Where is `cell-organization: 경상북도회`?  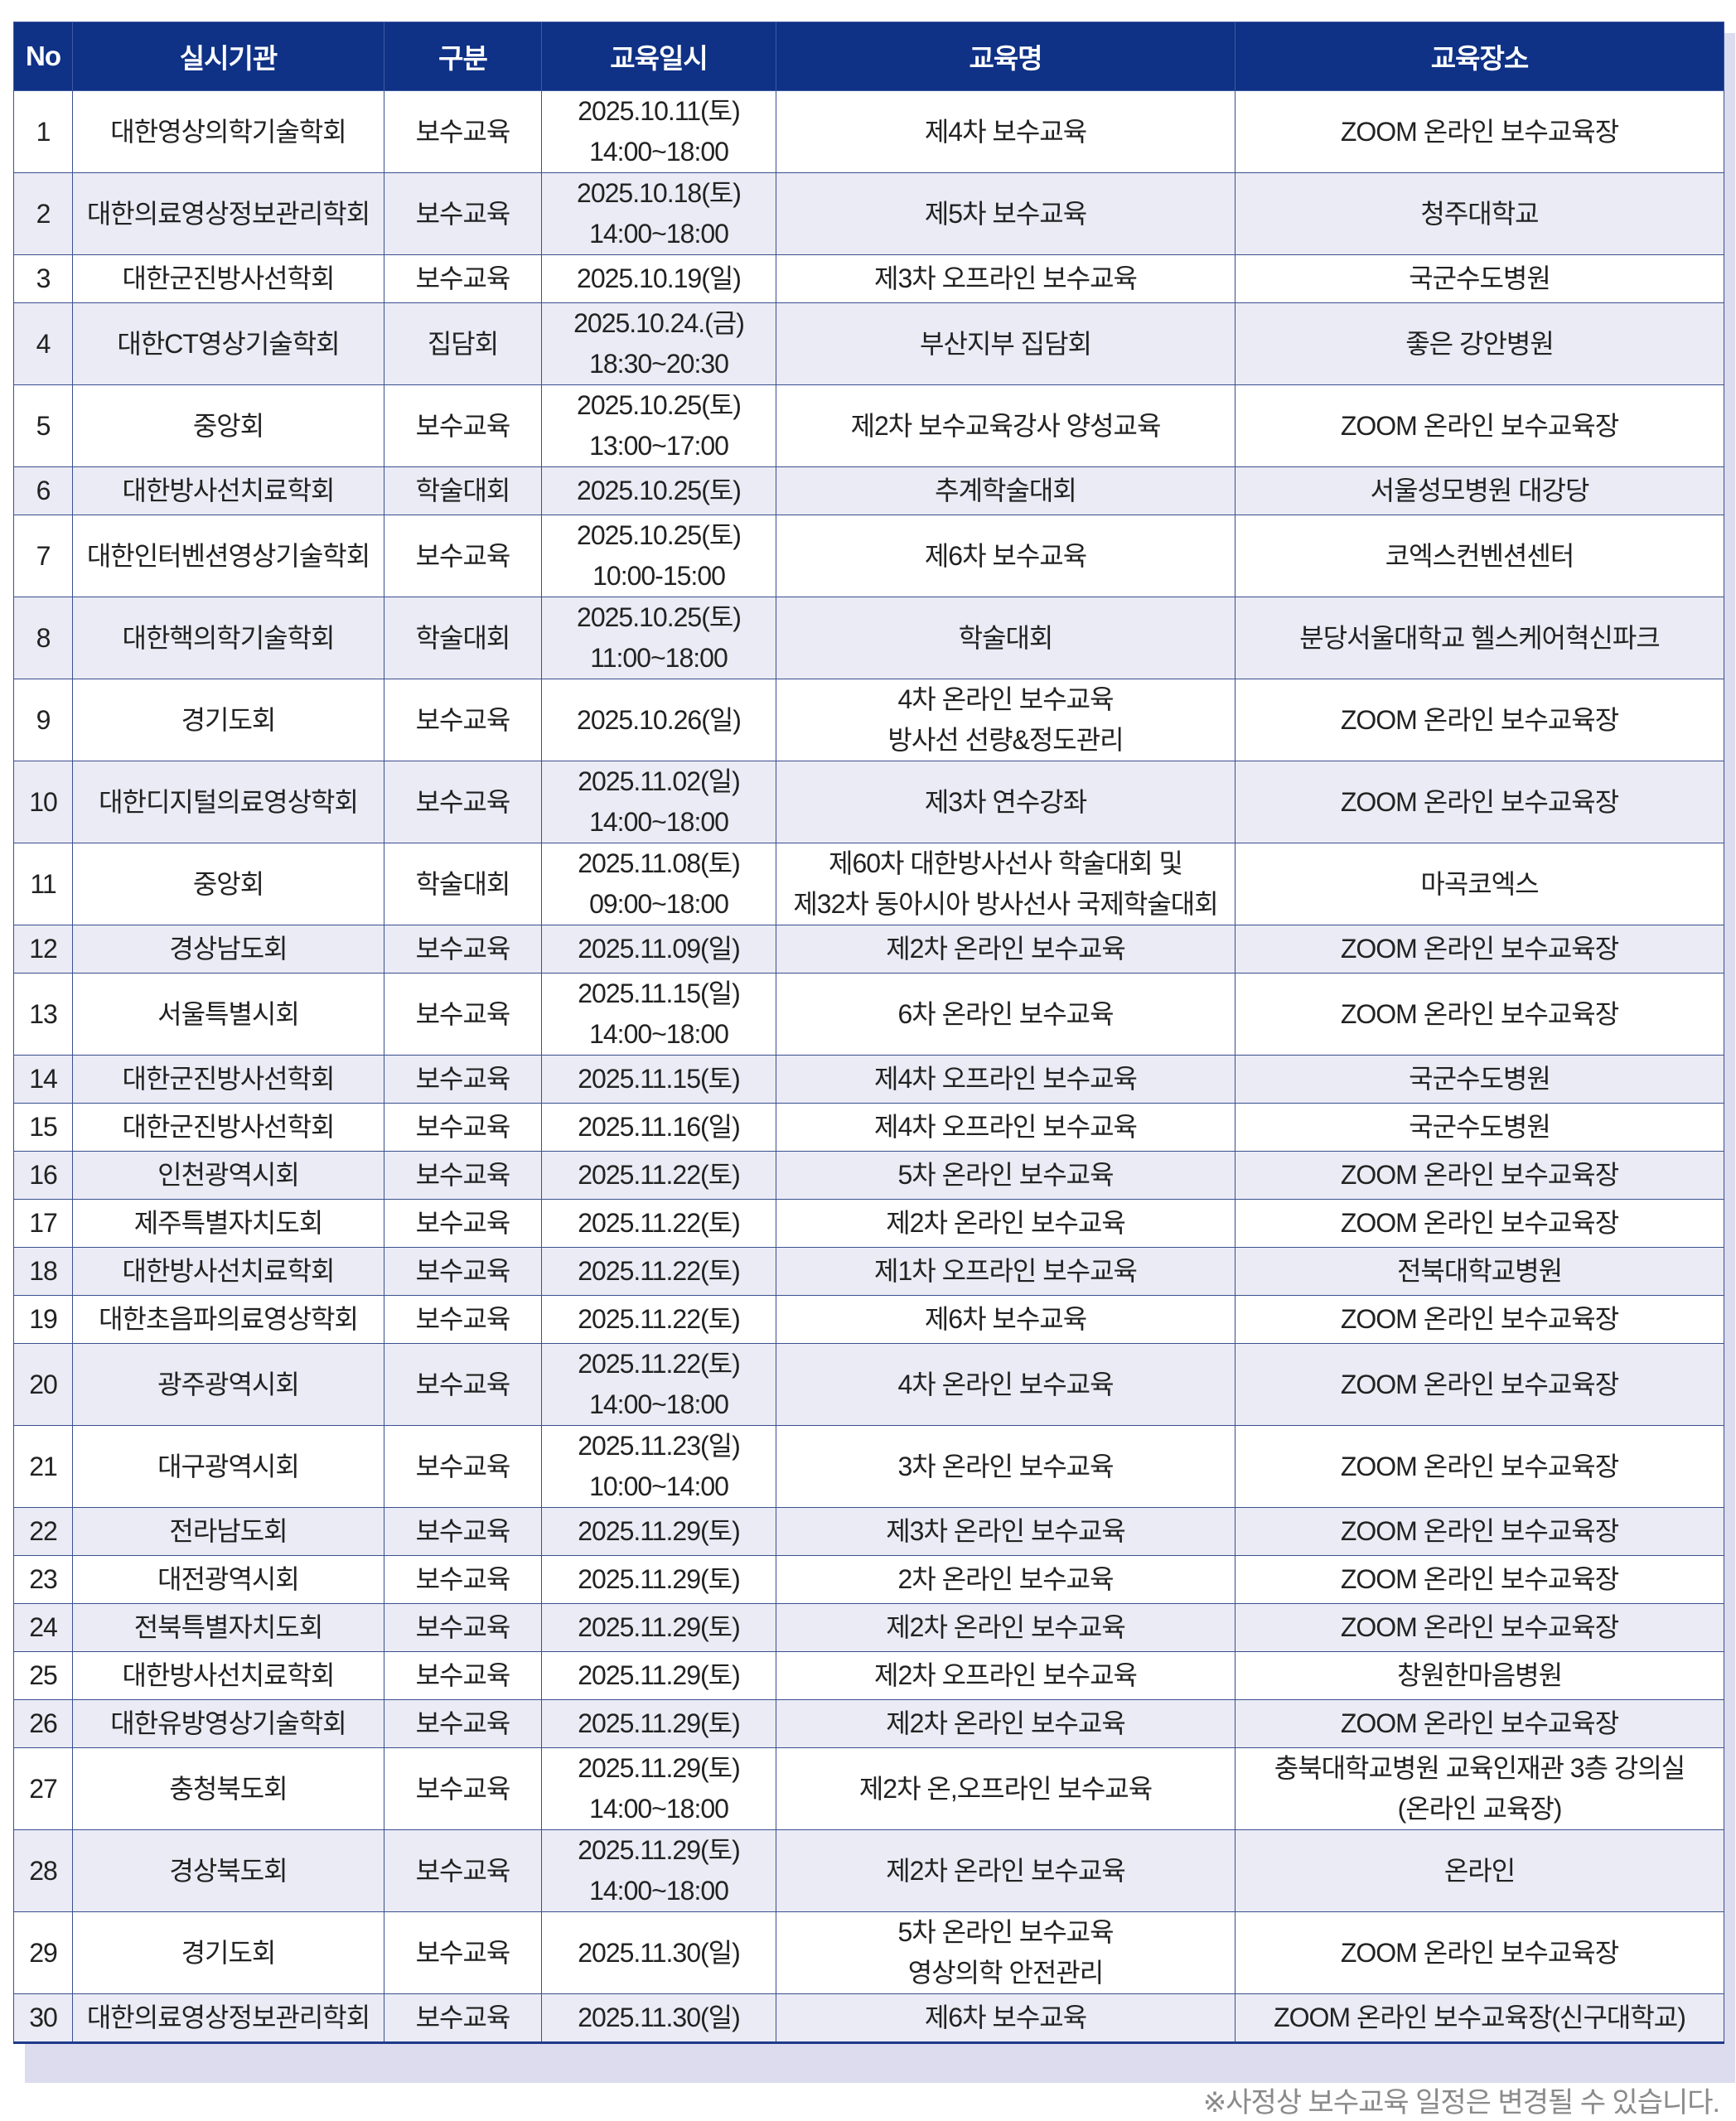 cell-organization: 경상북도회 is located at coordinates (228, 1871).